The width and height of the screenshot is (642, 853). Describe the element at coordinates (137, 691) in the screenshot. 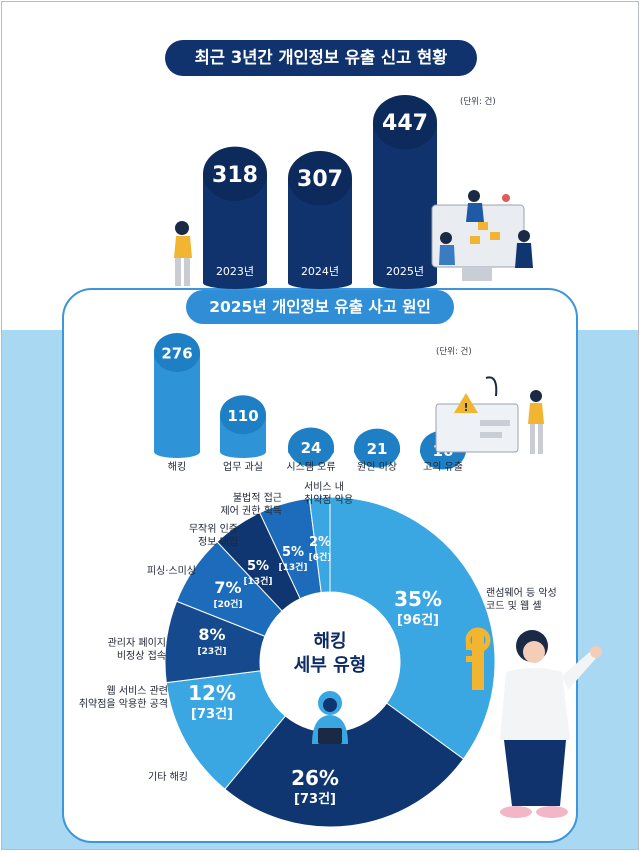

I see `donut-slice-label: 웹 서비스 관련` at that location.